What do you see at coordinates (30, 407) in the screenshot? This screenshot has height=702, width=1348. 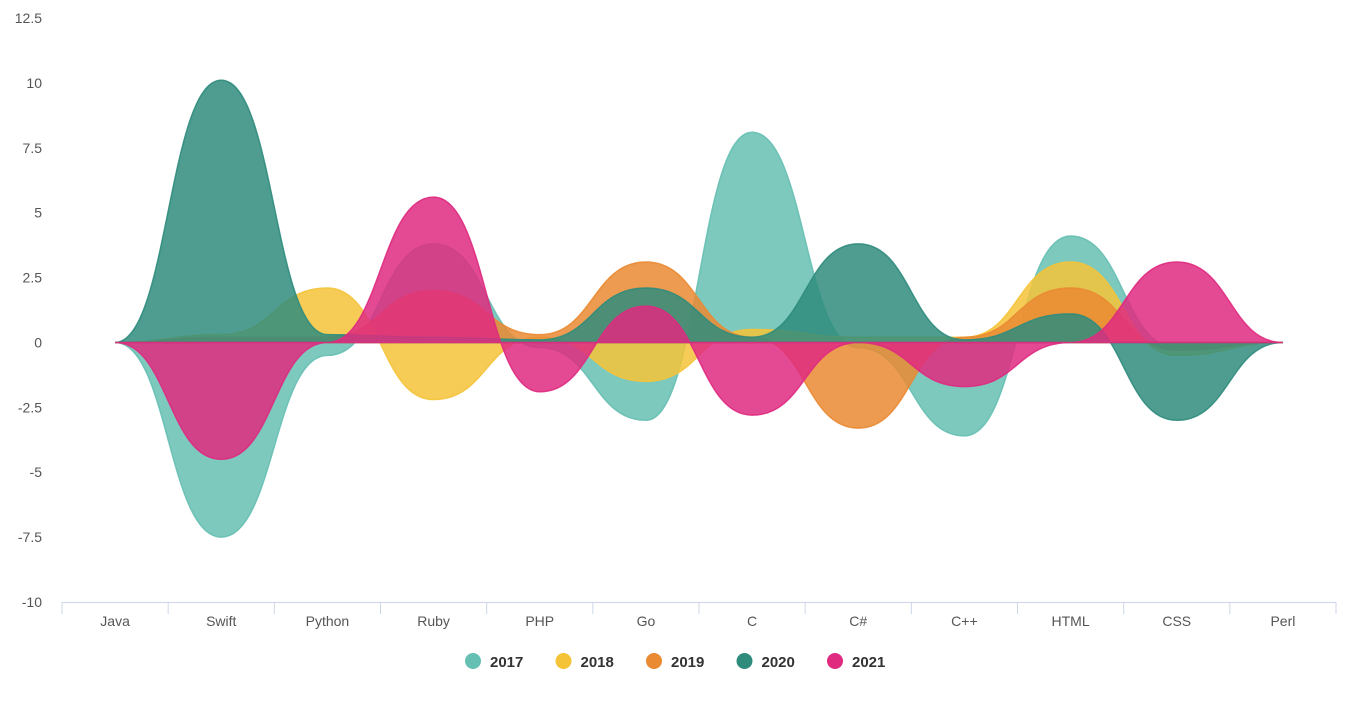 I see `y-tick-label: -2.5` at bounding box center [30, 407].